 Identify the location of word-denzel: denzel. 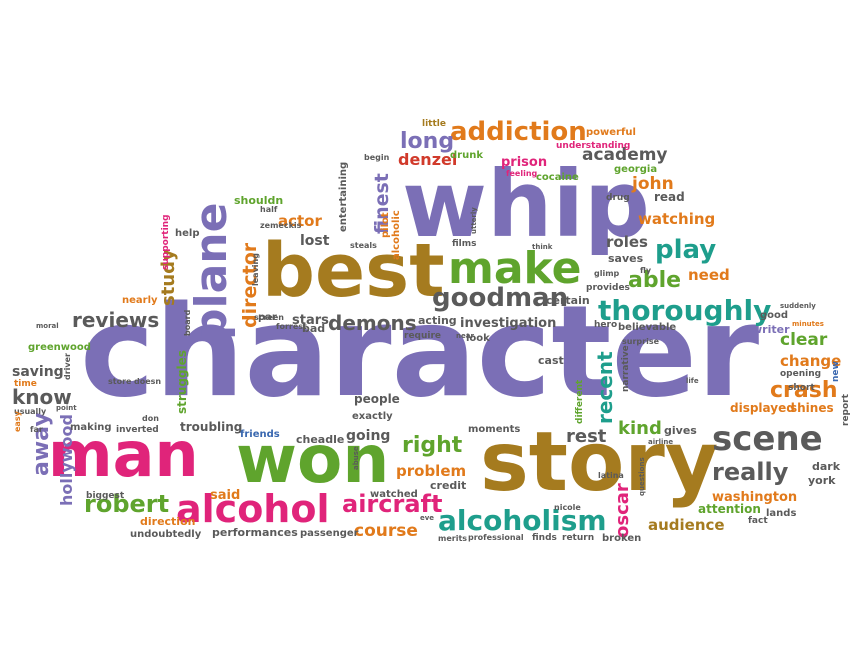
(427, 159).